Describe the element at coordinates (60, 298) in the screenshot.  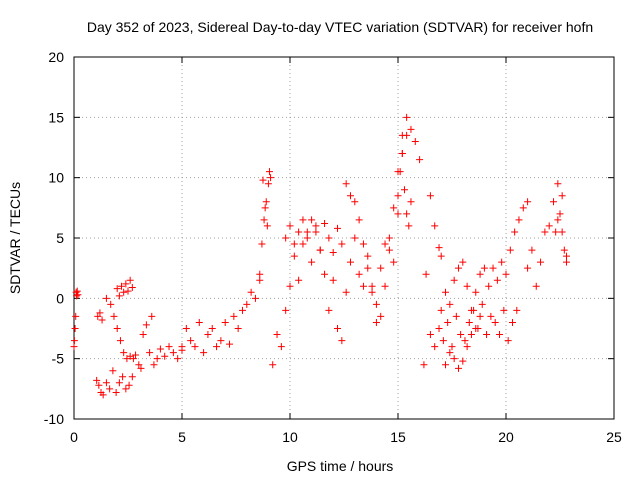
I see `y-tick-label: 0` at that location.